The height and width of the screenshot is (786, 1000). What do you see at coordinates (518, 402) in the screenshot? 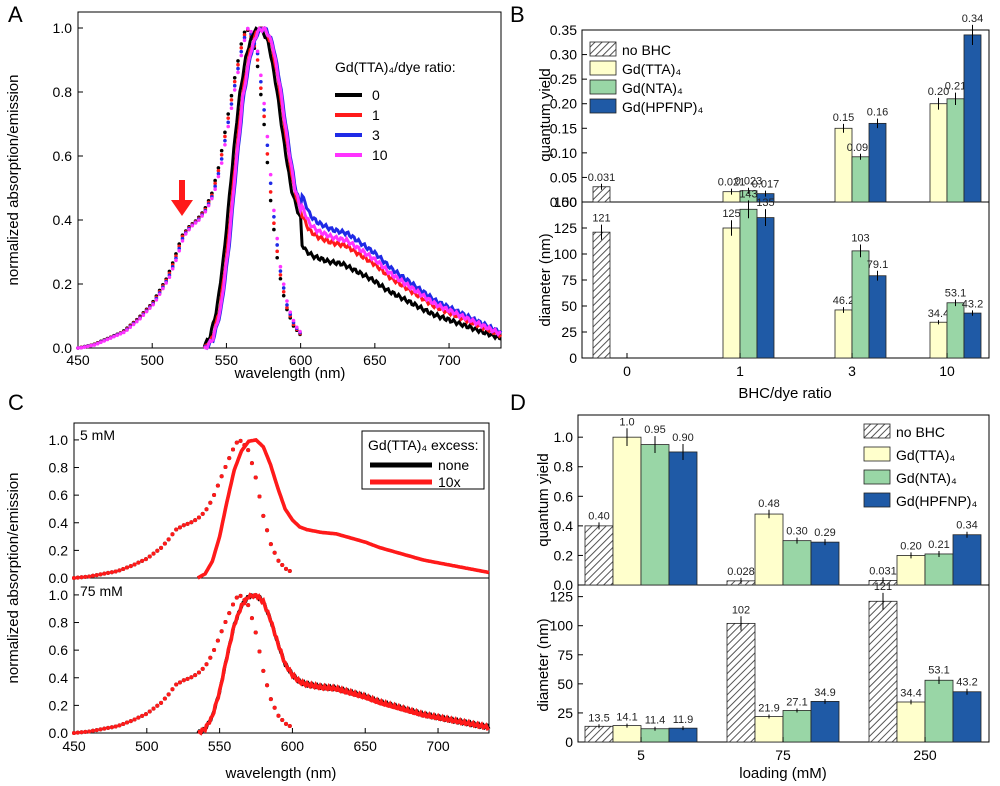
I see `panel-label-d: D` at bounding box center [518, 402].